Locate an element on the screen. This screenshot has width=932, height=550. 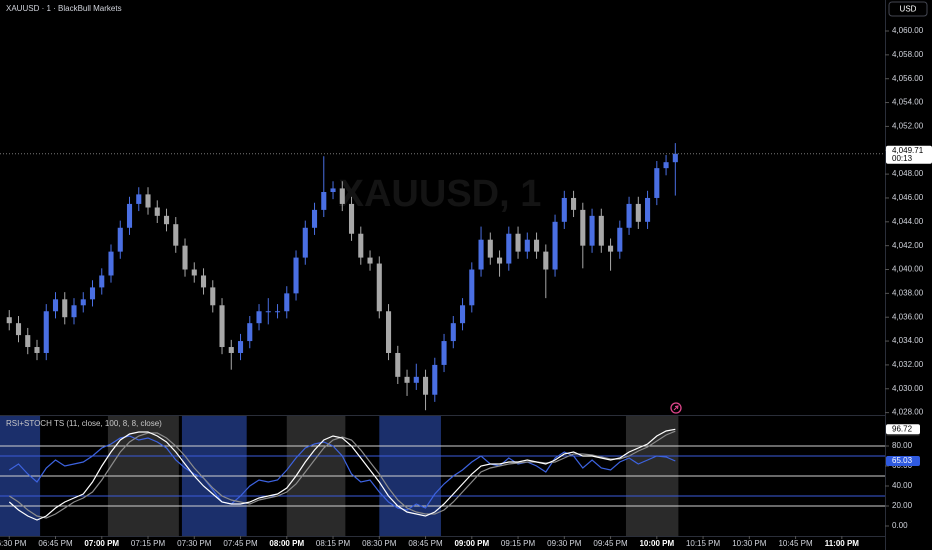
x-tick-label: 07:00 PM is located at coordinates (101, 543).